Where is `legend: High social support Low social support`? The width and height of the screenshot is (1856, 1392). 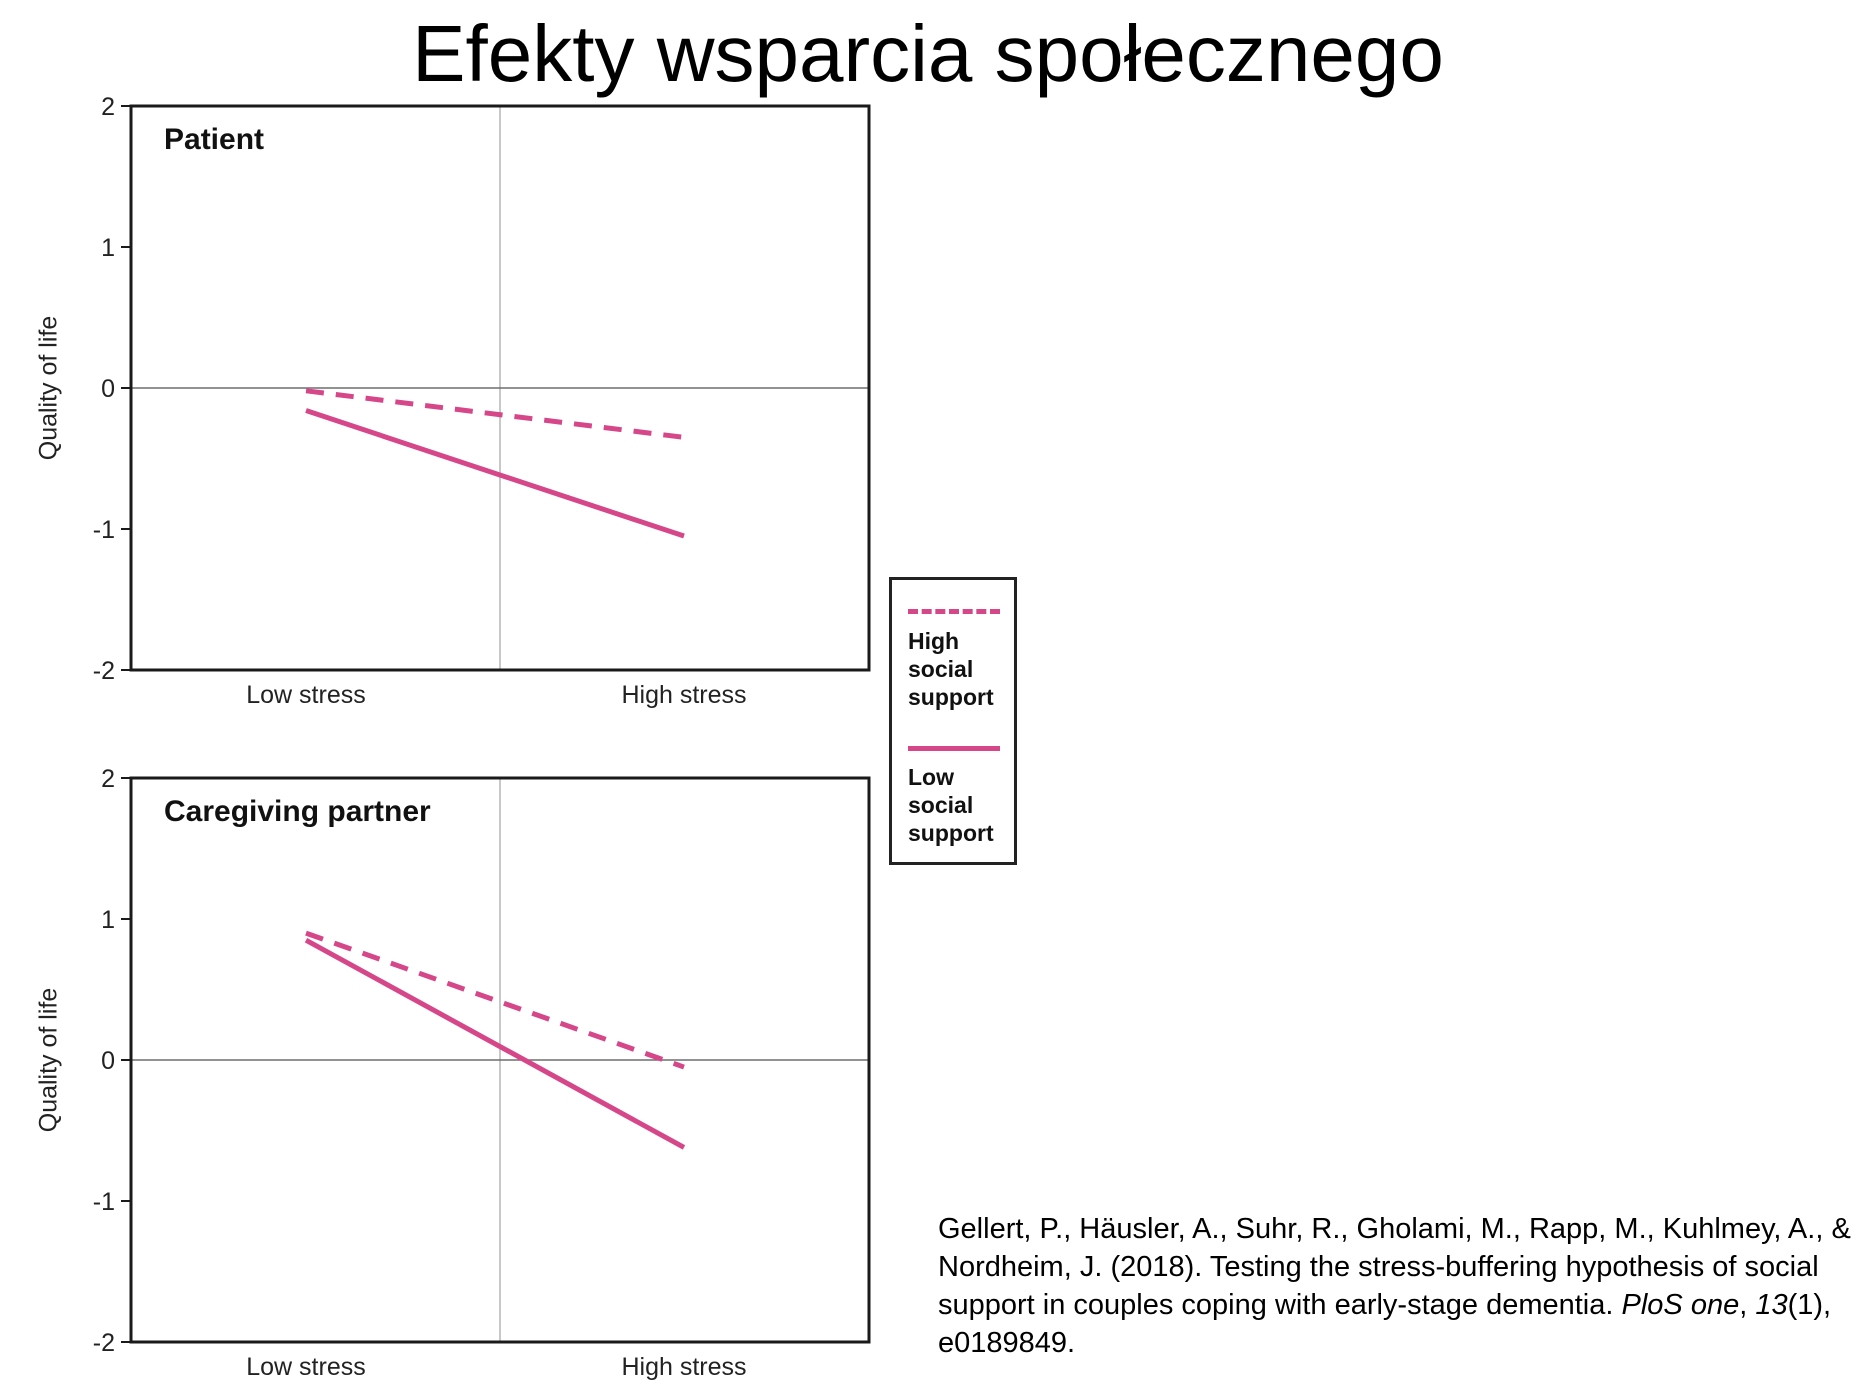
legend: High social support Low social support is located at coordinates (953, 721).